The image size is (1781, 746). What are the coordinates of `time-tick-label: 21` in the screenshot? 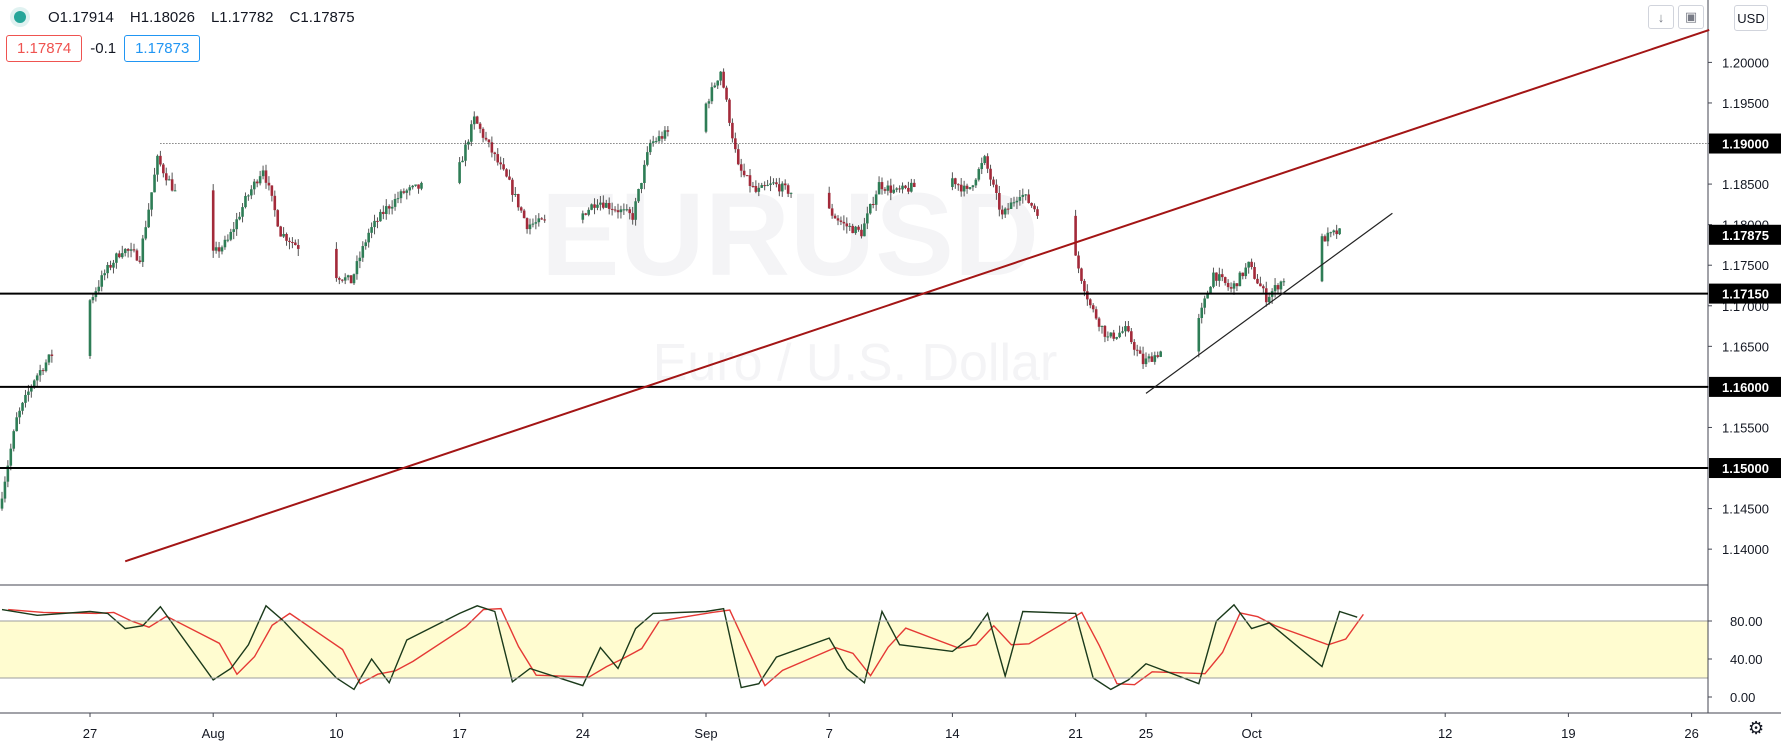 It's located at (1075, 733).